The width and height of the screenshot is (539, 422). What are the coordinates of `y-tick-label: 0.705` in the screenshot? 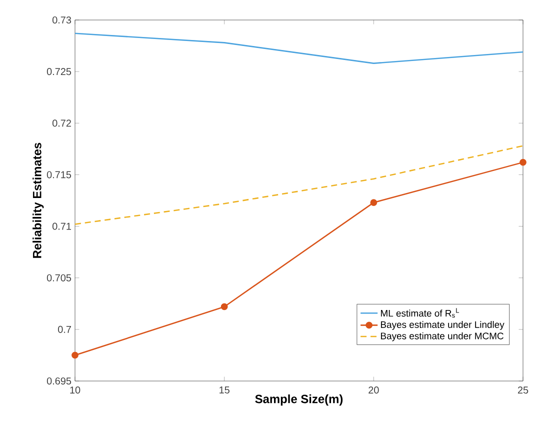 It's located at (59, 278).